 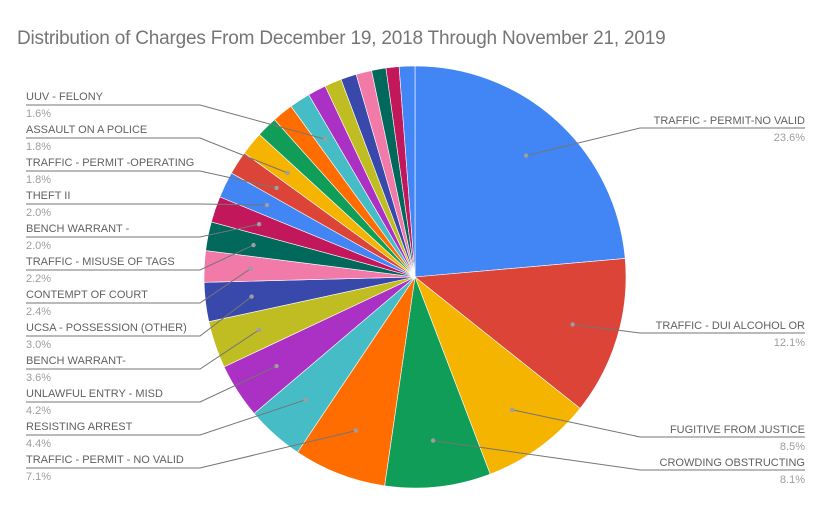 What do you see at coordinates (94, 394) in the screenshot?
I see `callout-label: UNLAWFUL ENTRY - MISD` at bounding box center [94, 394].